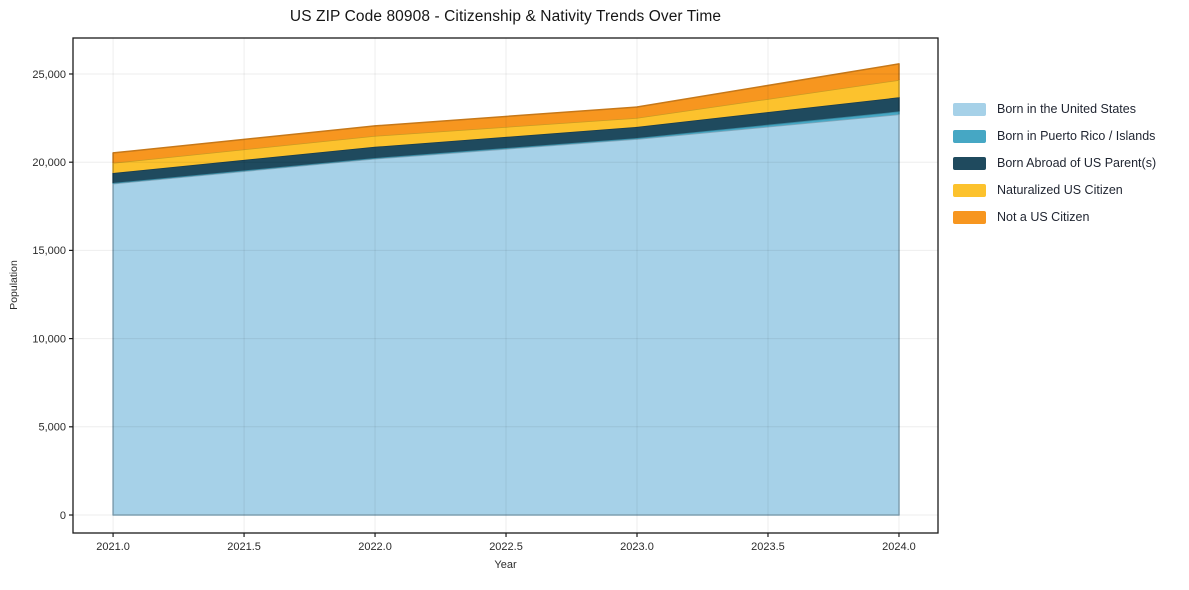 This screenshot has width=1189, height=590. I want to click on legend-item: Born in the United States, so click(1054, 109).